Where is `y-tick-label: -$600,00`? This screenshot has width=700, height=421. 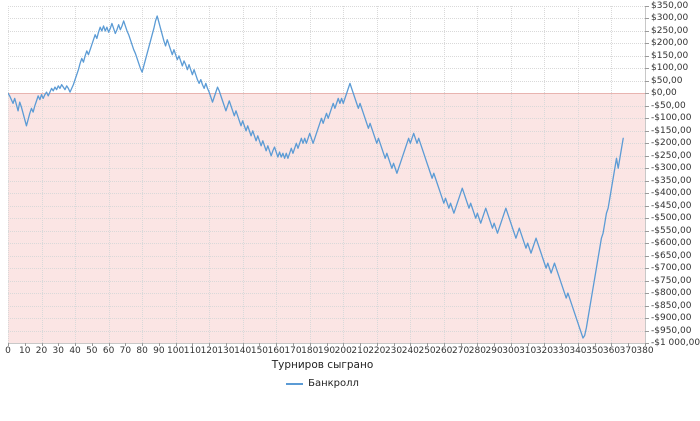 y-tick-label: -$600,00 is located at coordinates (671, 243).